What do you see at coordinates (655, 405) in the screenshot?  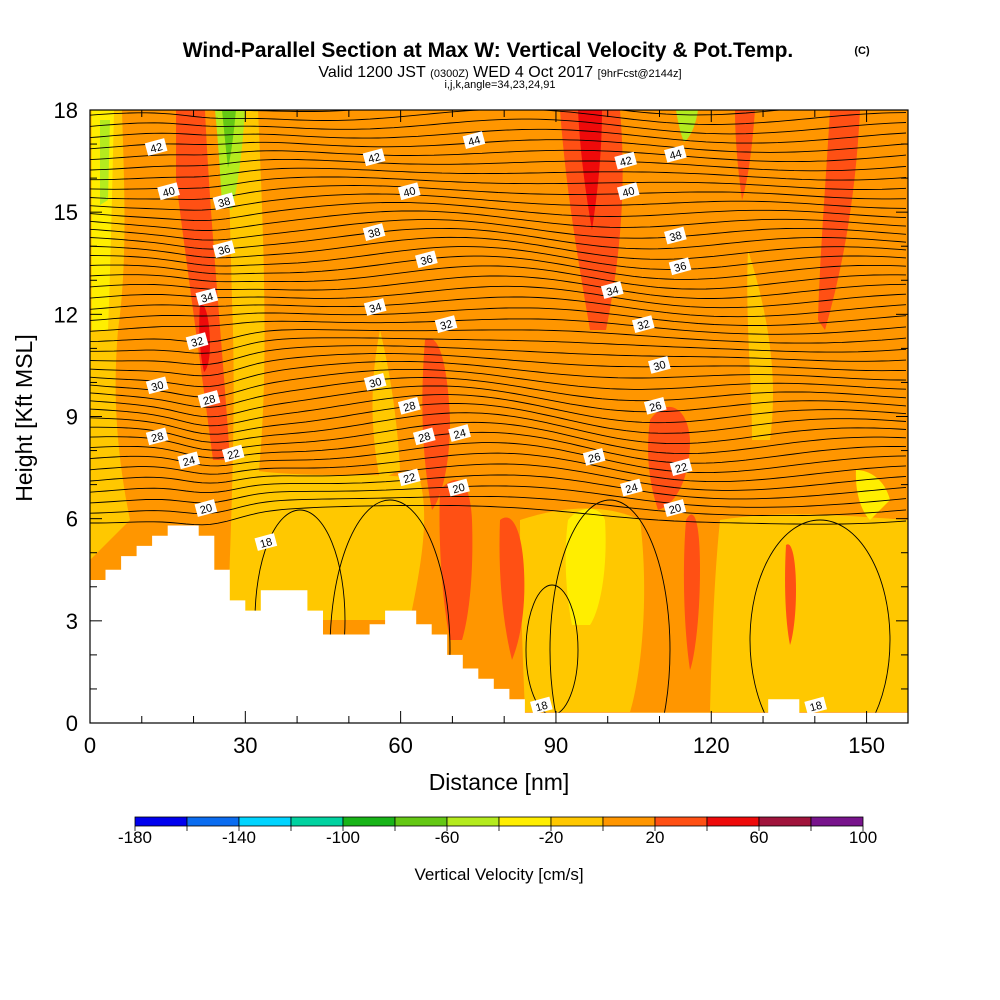 I see `theta-label: 26` at bounding box center [655, 405].